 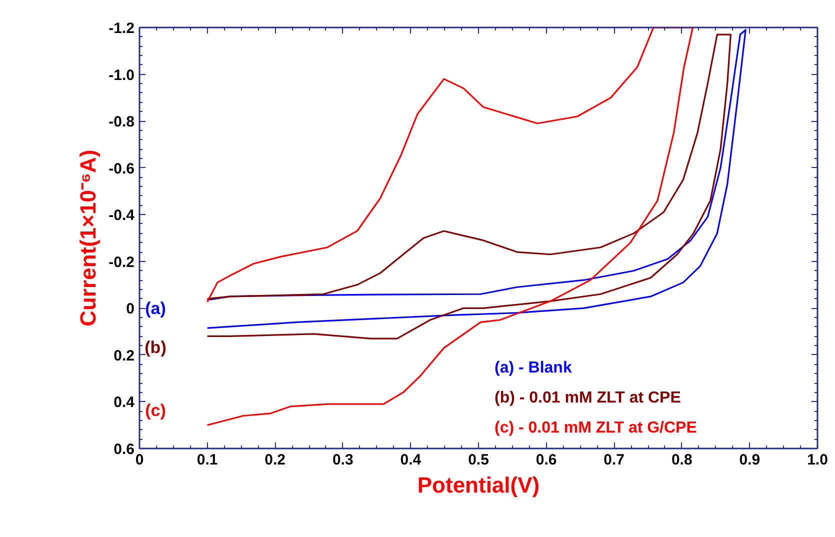 I want to click on y-tick-label: -1.2, so click(x=121, y=28).